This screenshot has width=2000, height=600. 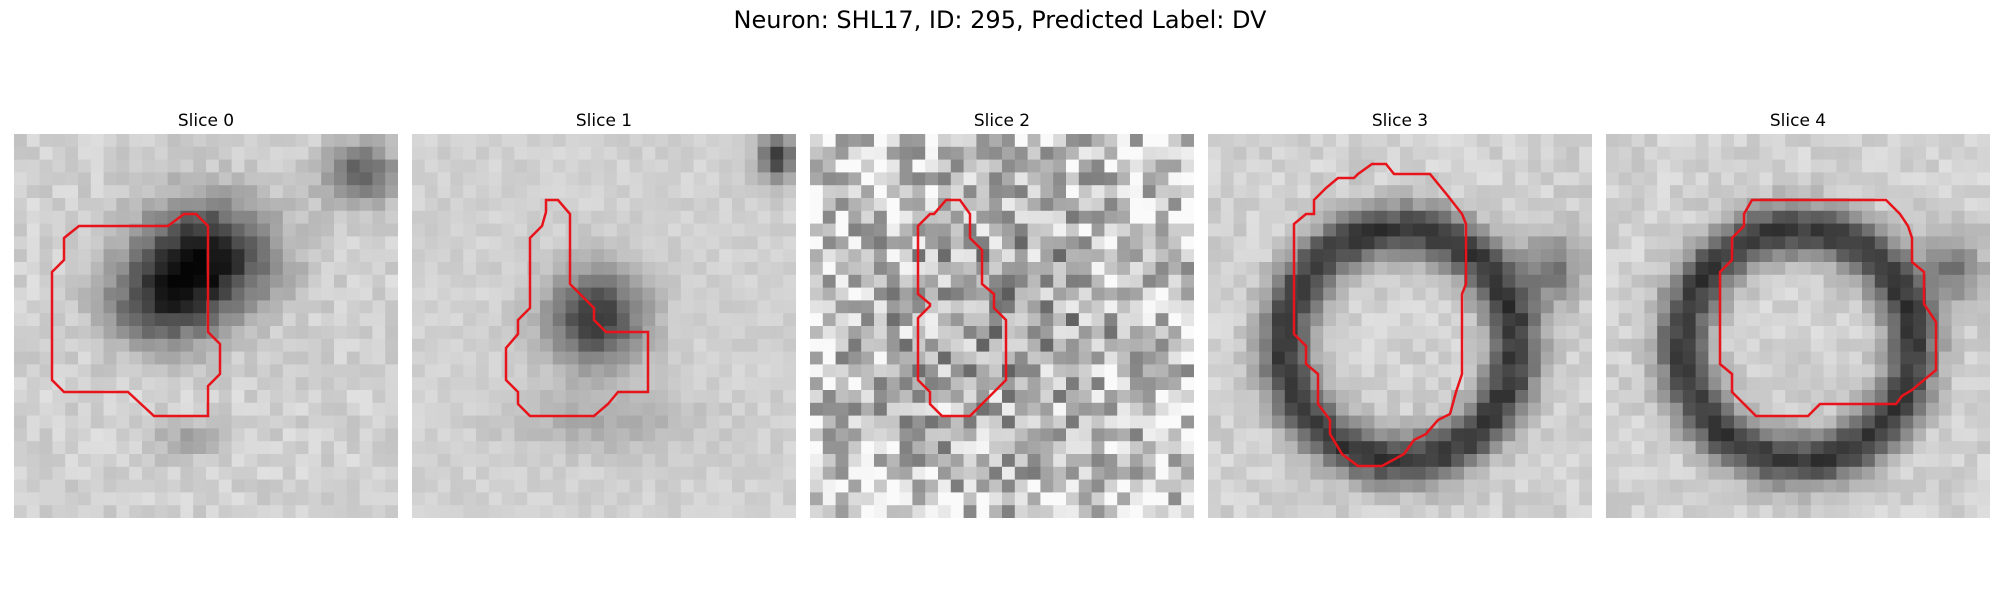 What do you see at coordinates (1002, 121) in the screenshot?
I see `slice-title: Slice 2` at bounding box center [1002, 121].